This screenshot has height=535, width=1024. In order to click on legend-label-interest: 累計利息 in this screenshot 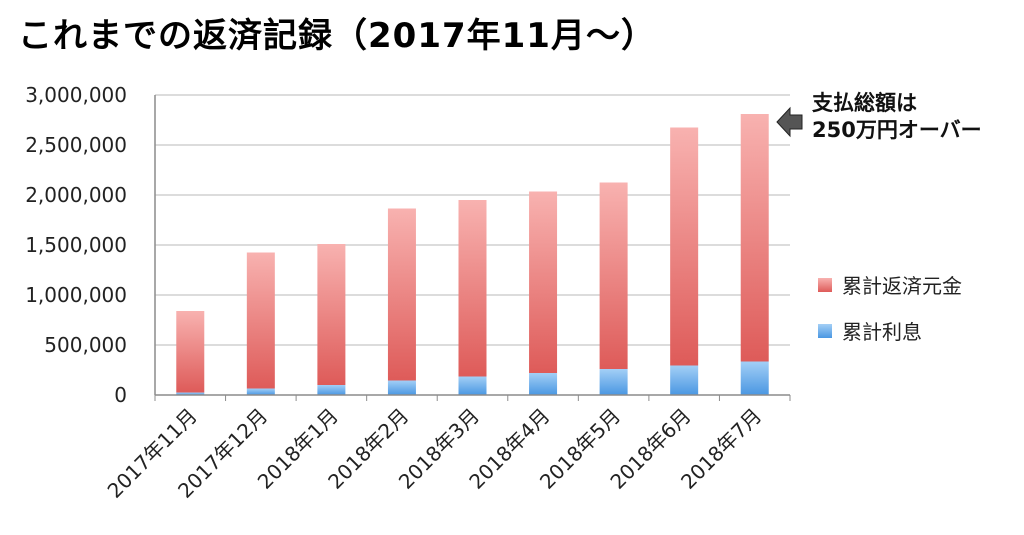, I will do `click(882, 332)`.